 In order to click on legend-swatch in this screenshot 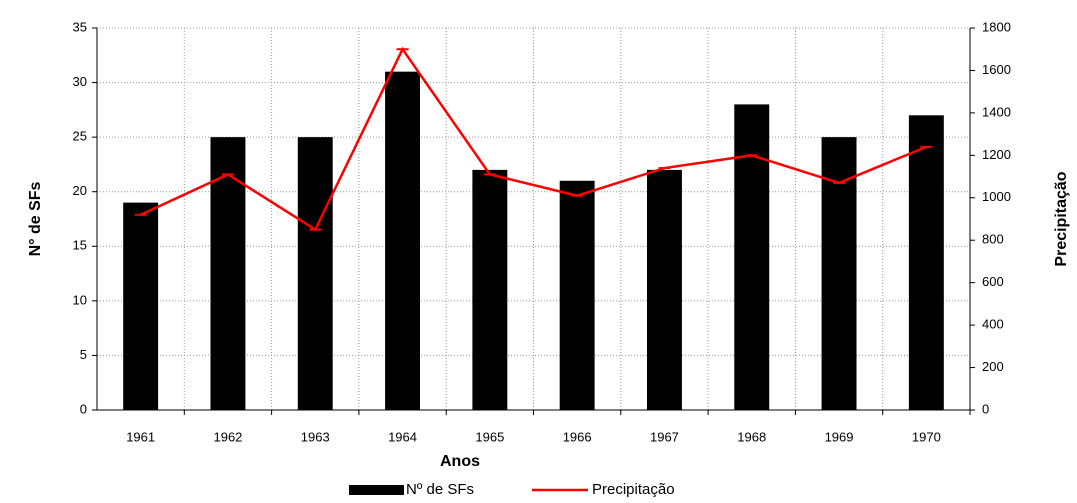, I will do `click(376, 490)`.